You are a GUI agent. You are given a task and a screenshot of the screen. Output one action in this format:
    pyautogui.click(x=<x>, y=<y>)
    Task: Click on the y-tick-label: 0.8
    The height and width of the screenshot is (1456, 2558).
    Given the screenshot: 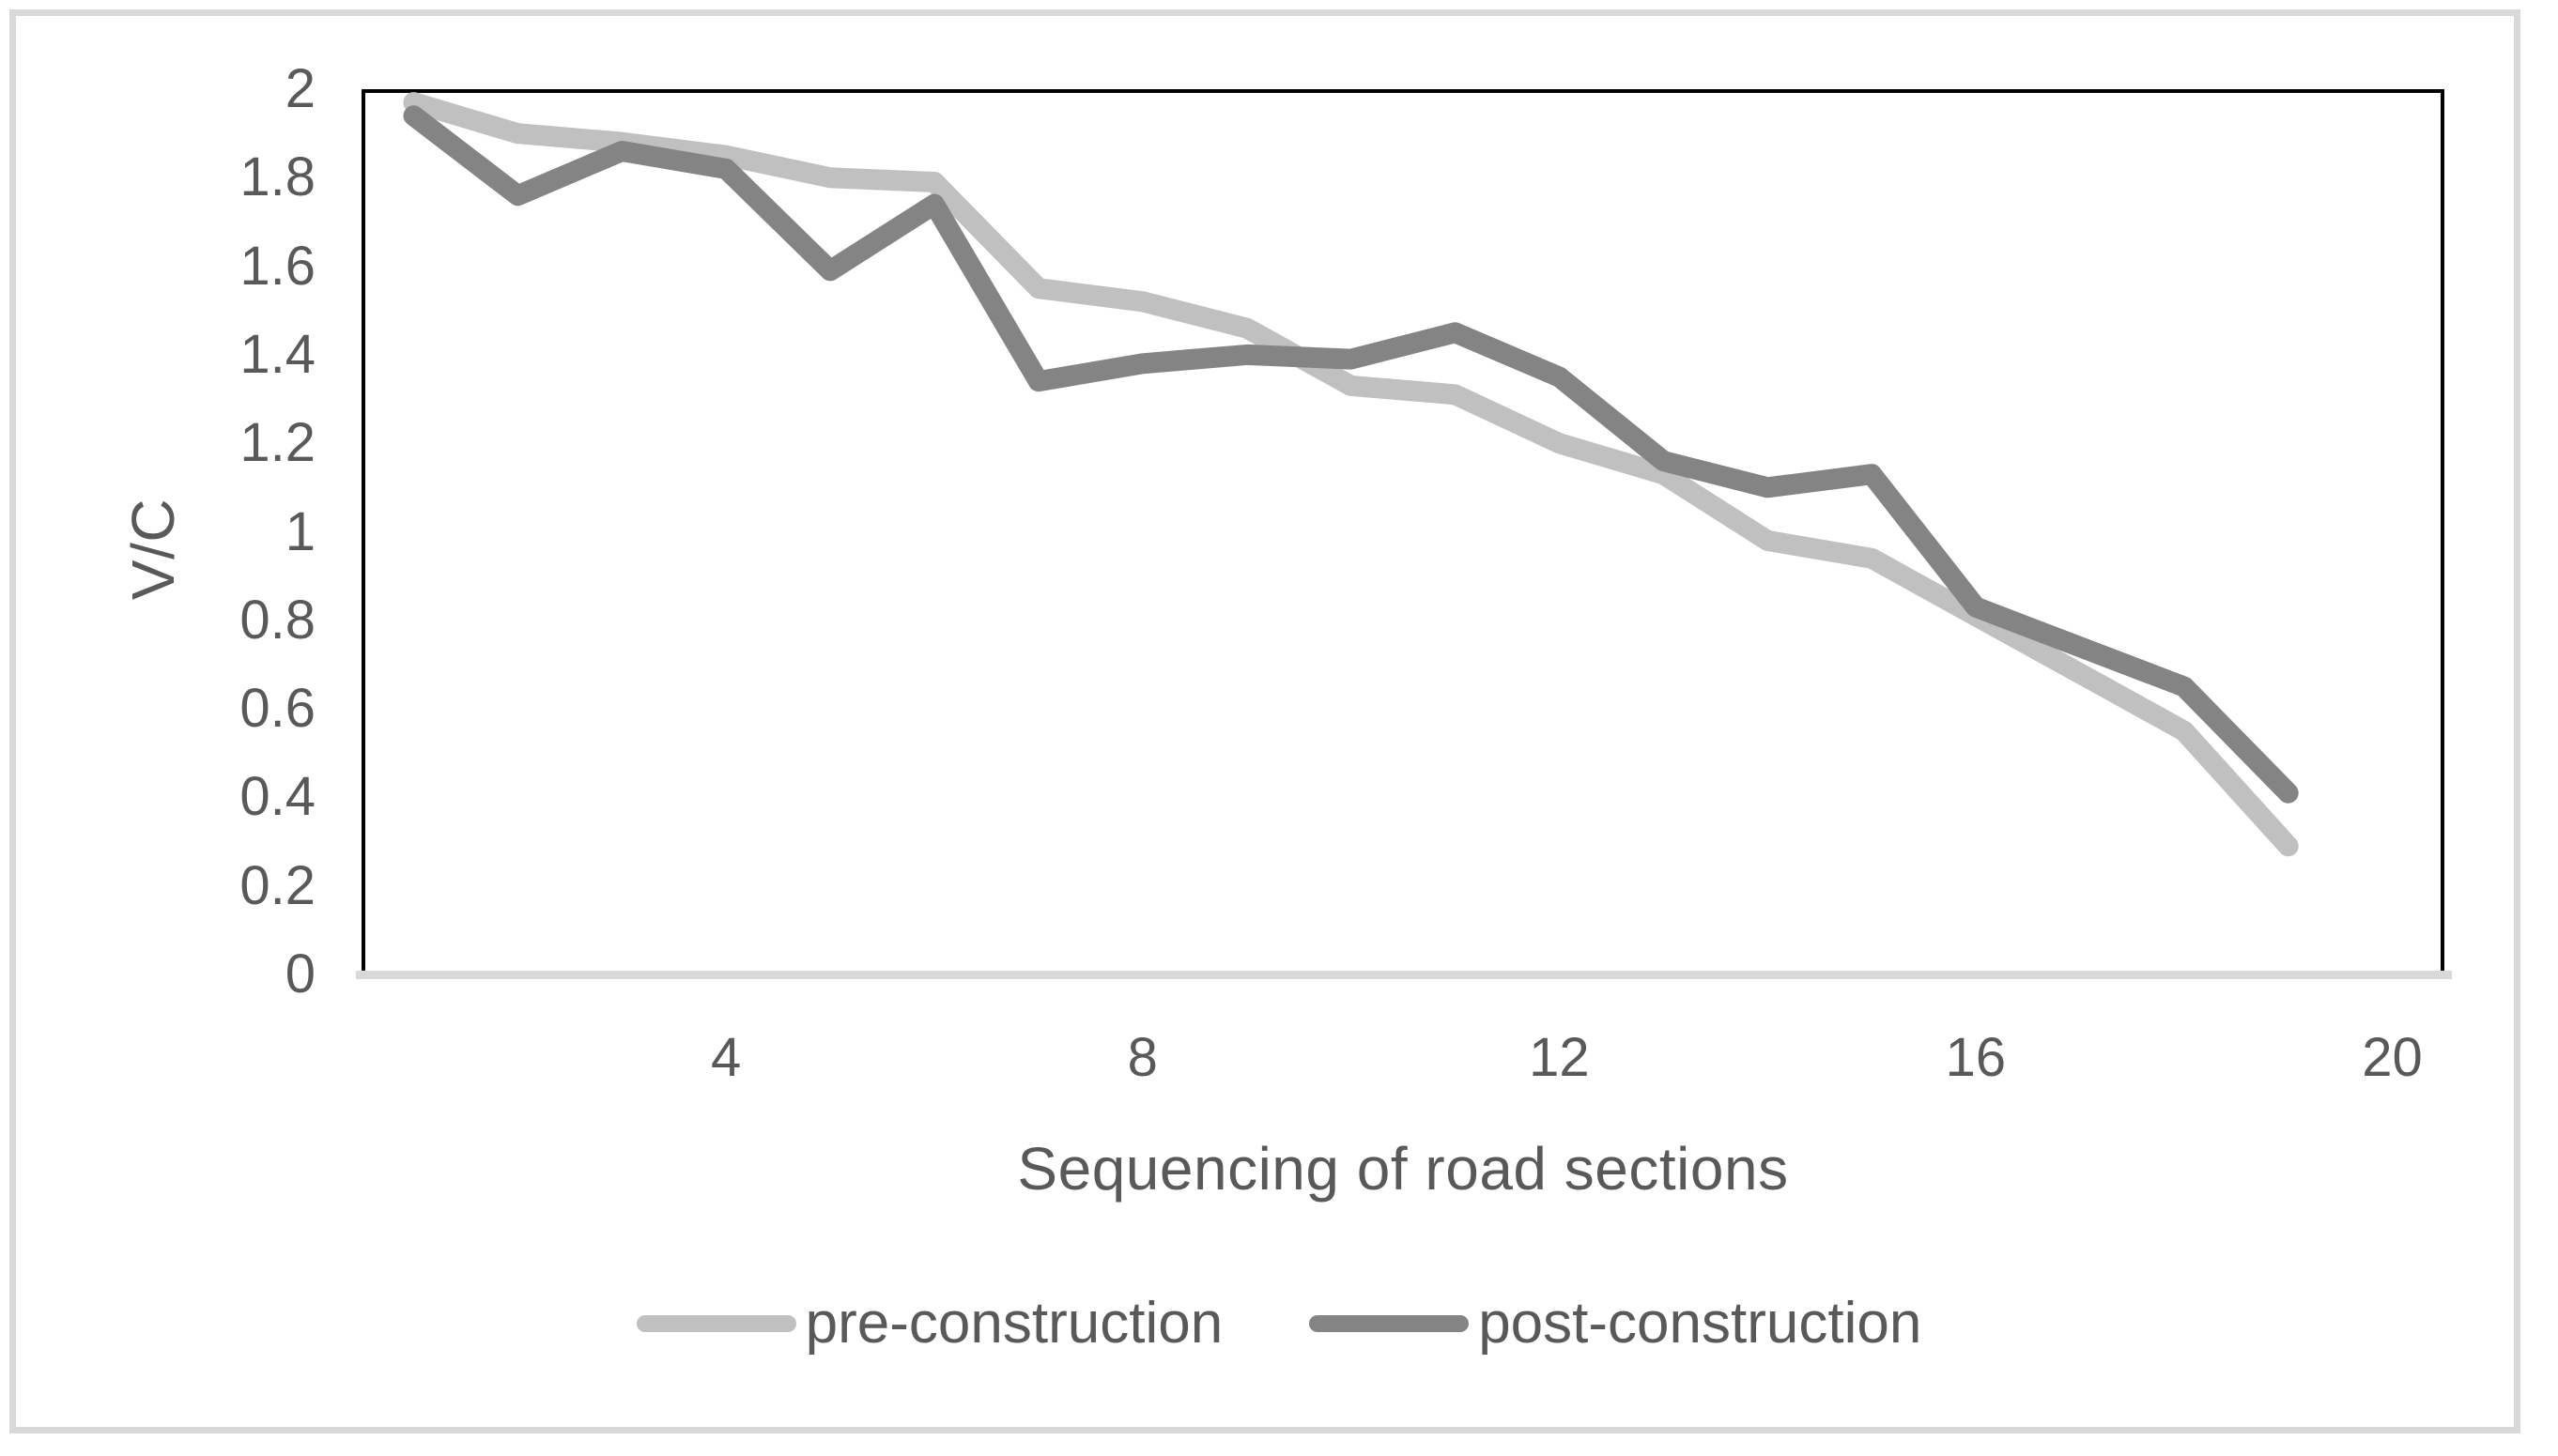 What is the action you would take?
    pyautogui.click(x=277, y=620)
    